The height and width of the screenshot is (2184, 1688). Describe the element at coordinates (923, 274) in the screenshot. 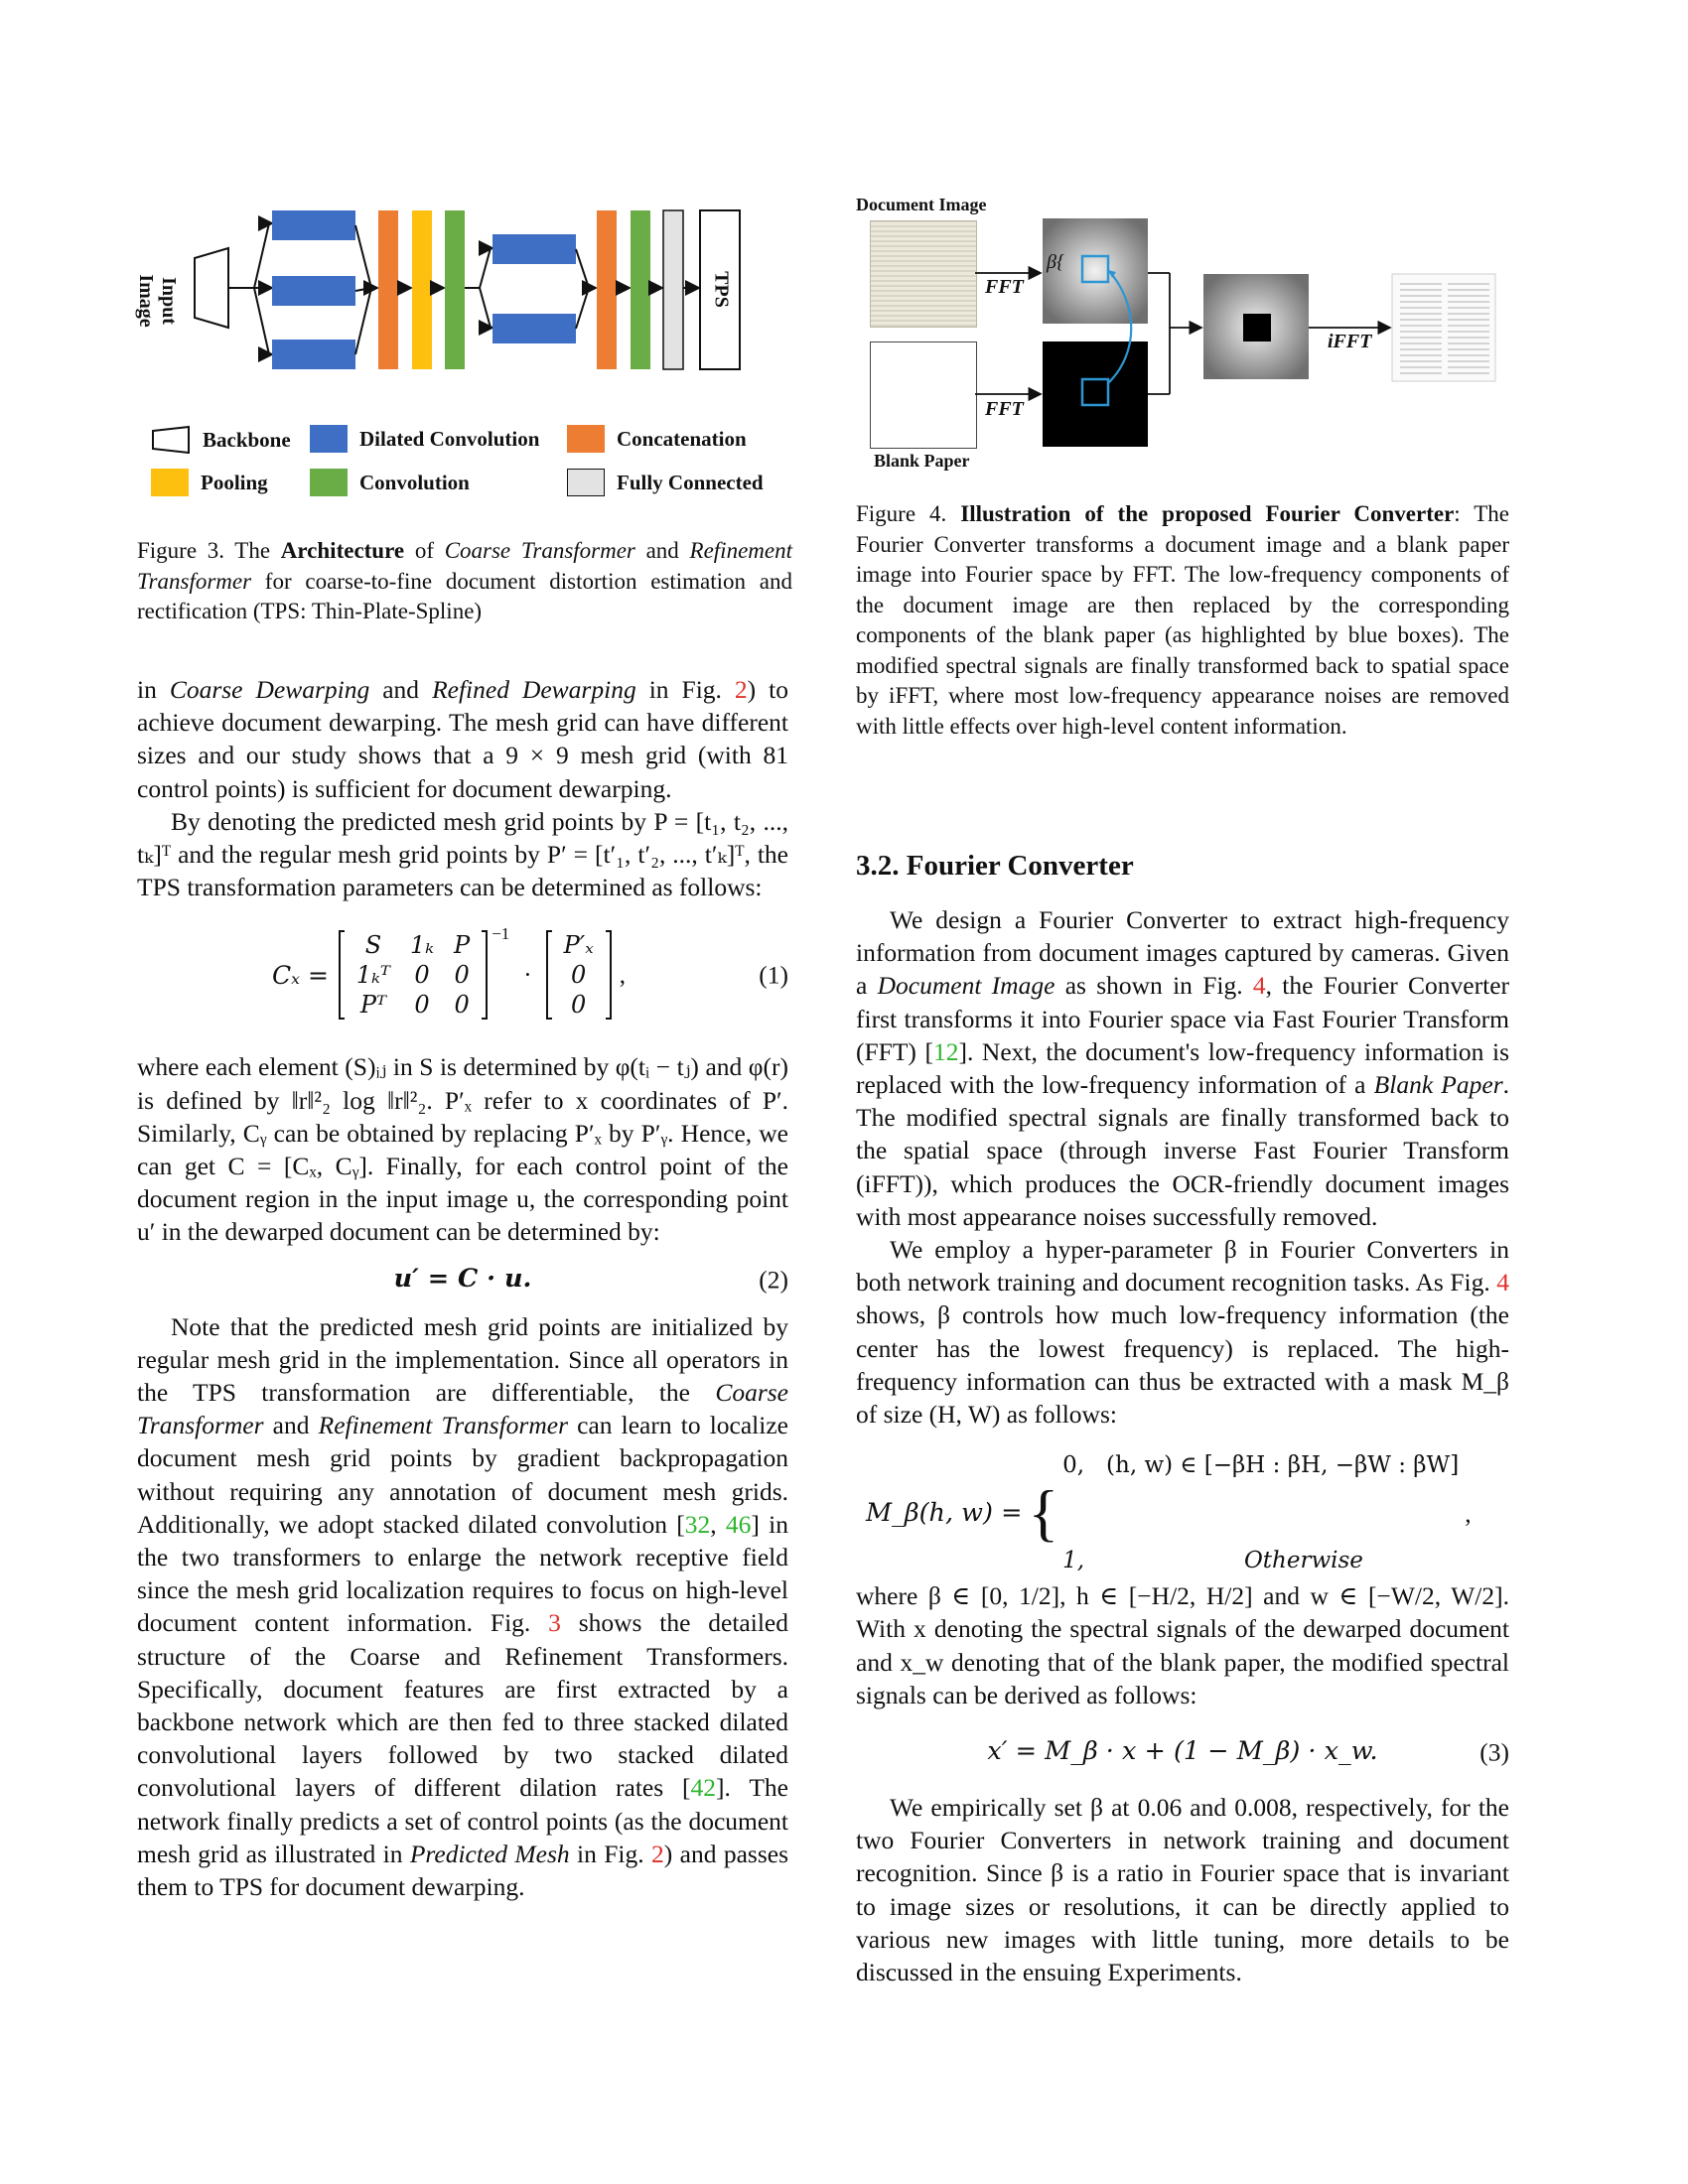

I see `document-image-thumbnail` at that location.